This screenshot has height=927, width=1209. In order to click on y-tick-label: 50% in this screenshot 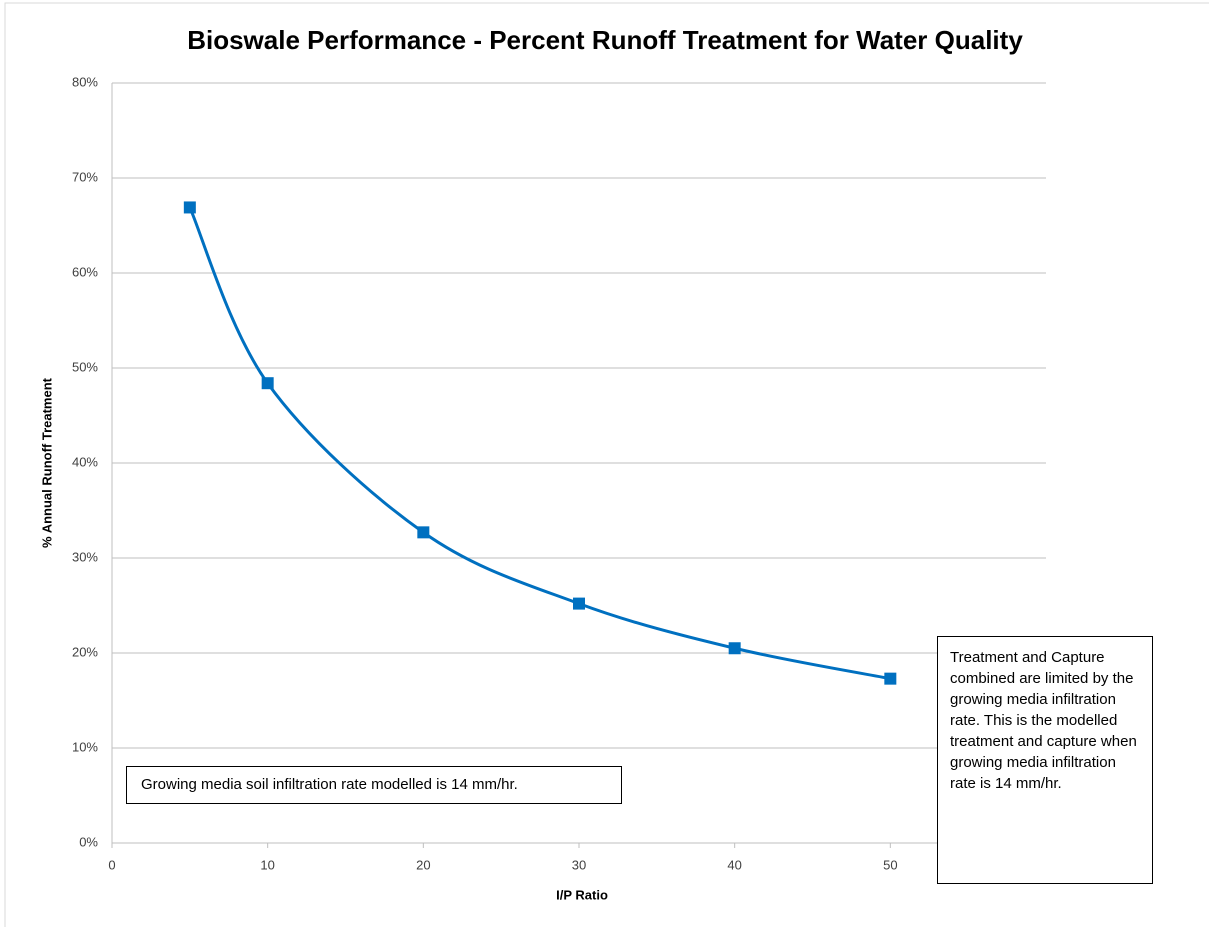, I will do `click(85, 366)`.